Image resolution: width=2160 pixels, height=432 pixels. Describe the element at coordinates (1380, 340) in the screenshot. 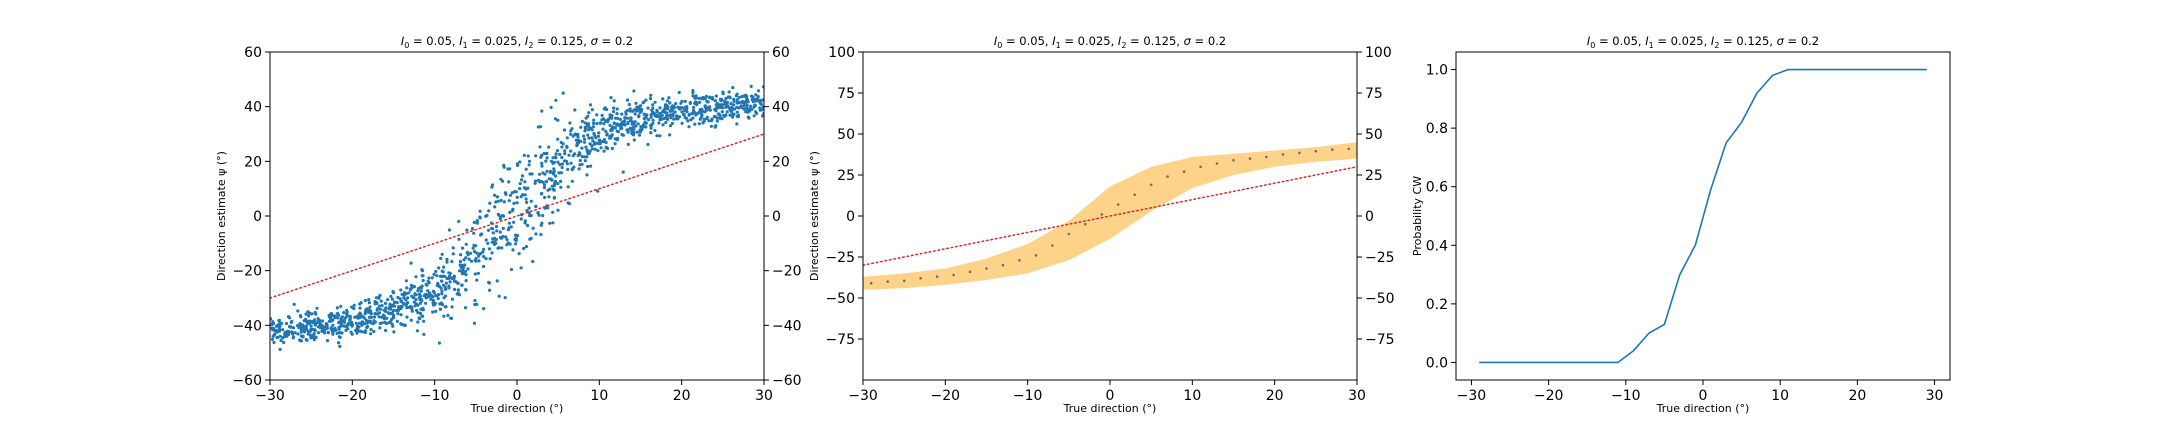

I see `y-right-tick-label: −75` at that location.